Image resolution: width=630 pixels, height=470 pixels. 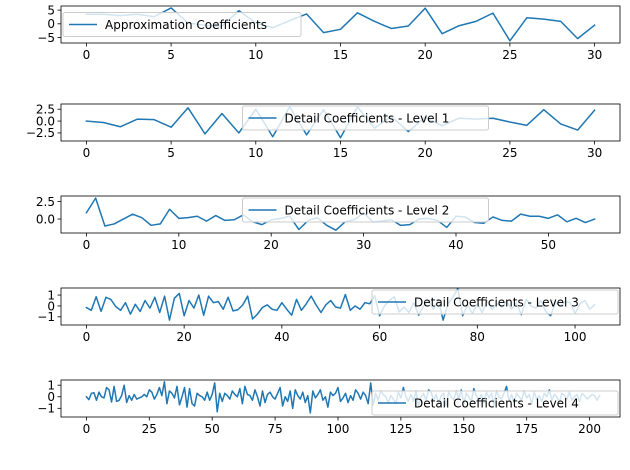 I want to click on x-tick-label: 75, so click(x=274, y=429).